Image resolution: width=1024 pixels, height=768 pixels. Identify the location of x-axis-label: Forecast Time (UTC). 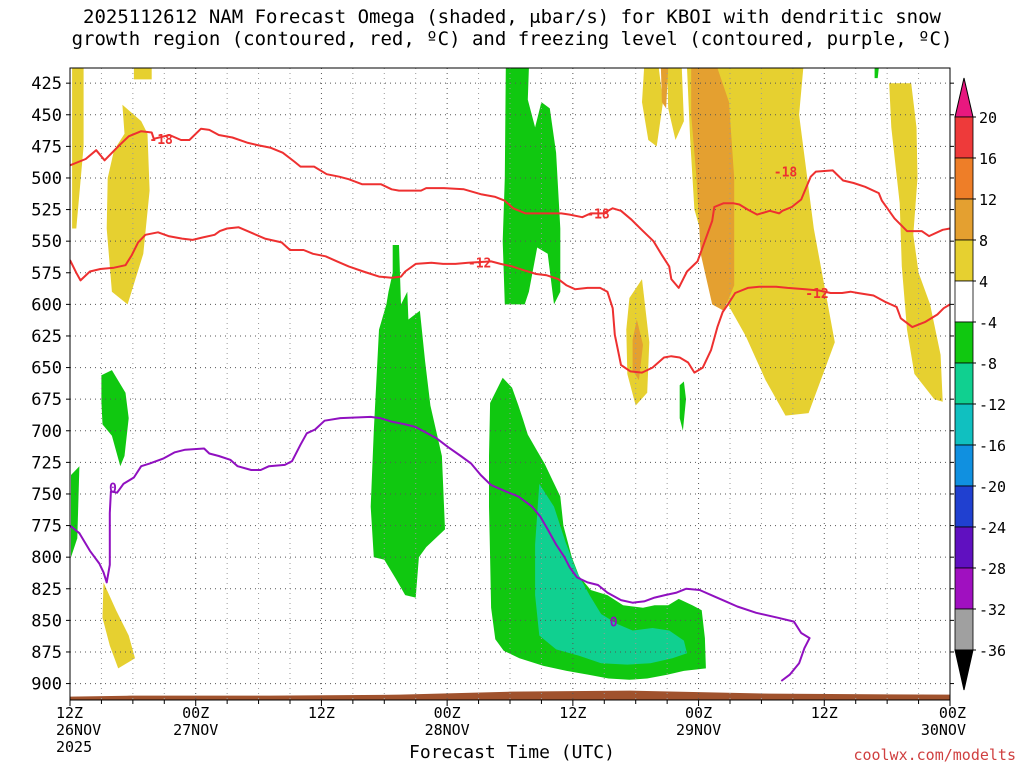
(512, 752).